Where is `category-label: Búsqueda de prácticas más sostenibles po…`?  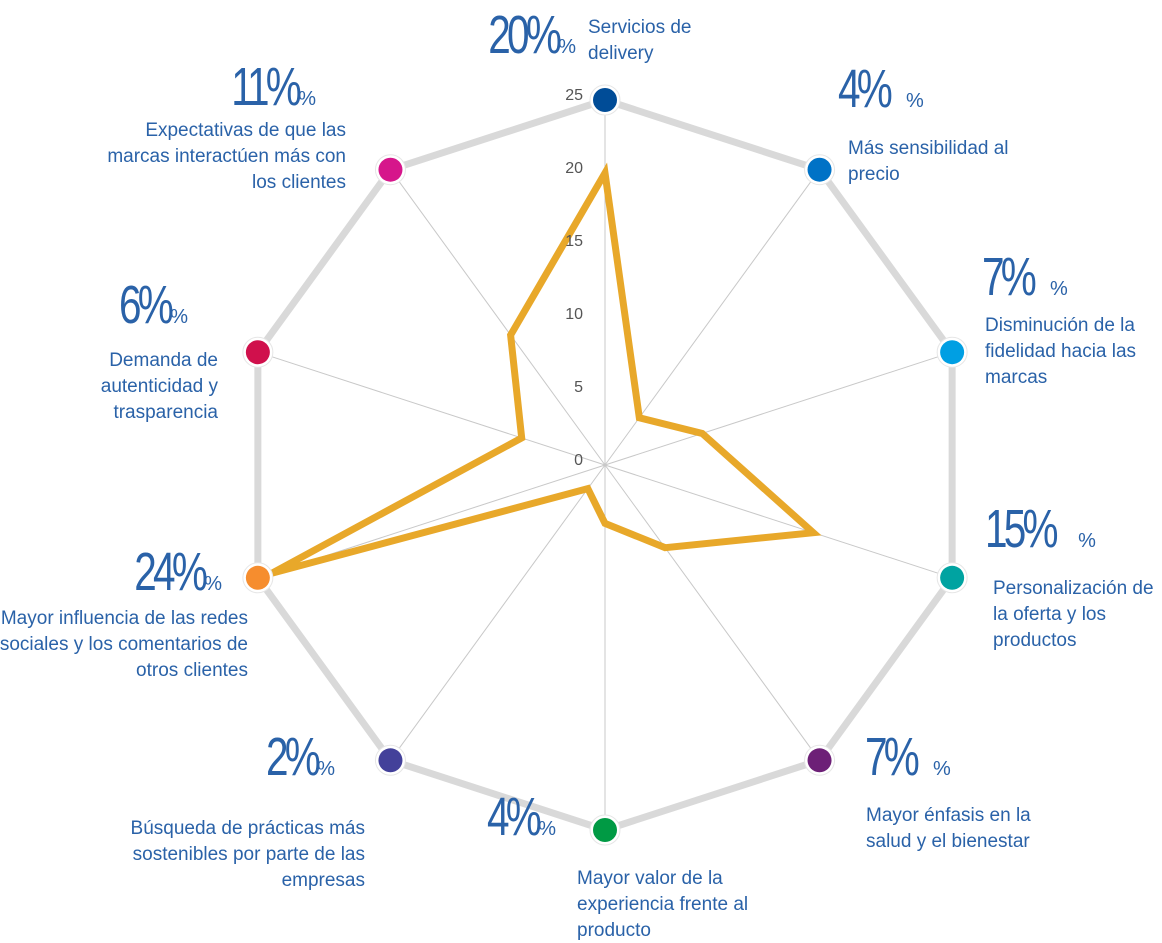
category-label: Búsqueda de prácticas más sostenibles po… is located at coordinates (247, 854).